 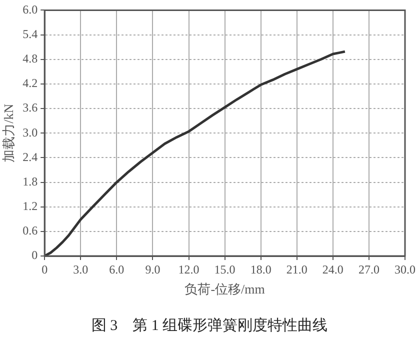 What do you see at coordinates (225, 269) in the screenshot?
I see `x-tick-label: 15.0` at bounding box center [225, 269].